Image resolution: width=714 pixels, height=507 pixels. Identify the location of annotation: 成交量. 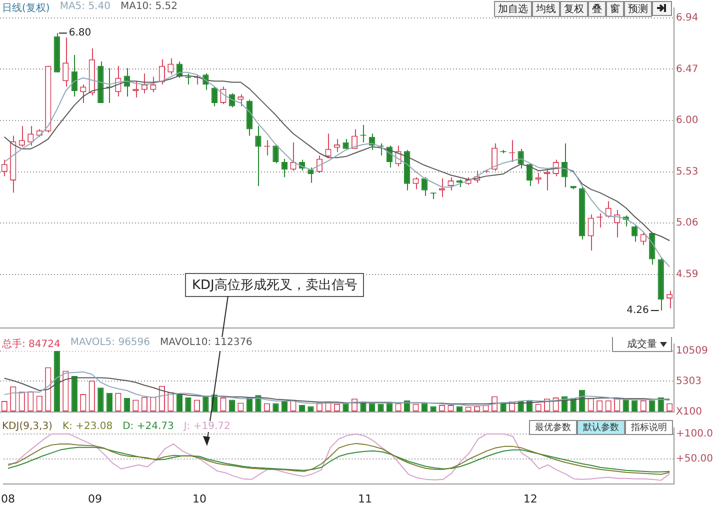
(641, 344).